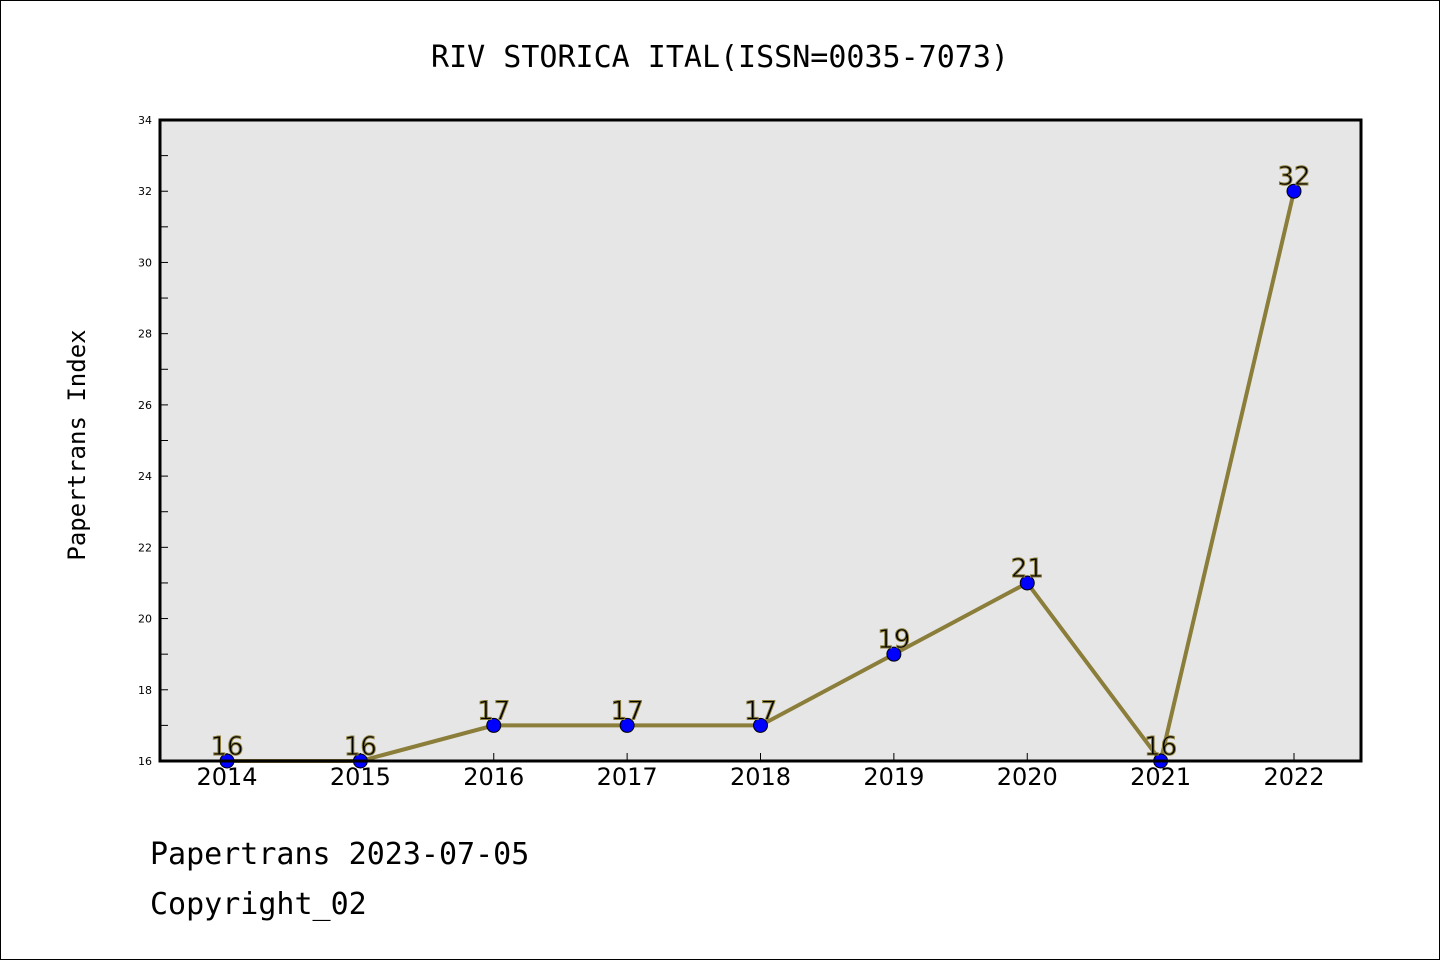 The height and width of the screenshot is (960, 1440). What do you see at coordinates (627, 777) in the screenshot?
I see `x-tick-label: 2017` at bounding box center [627, 777].